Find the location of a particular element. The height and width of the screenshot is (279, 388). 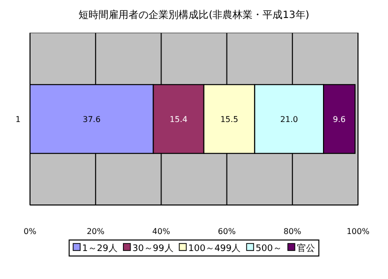

data-label: 9.6 is located at coordinates (339, 119).